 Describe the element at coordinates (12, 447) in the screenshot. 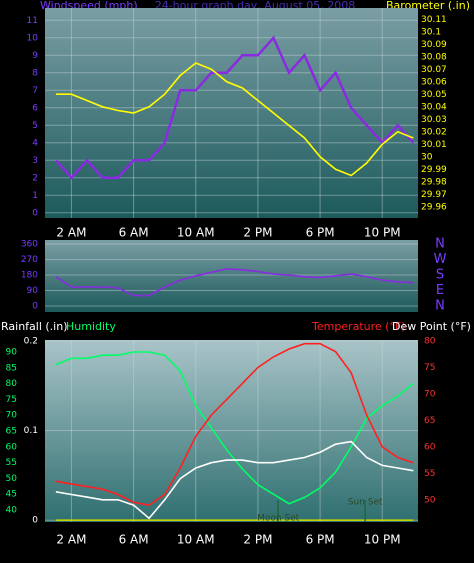

I see `y3-tick-label: 60` at that location.